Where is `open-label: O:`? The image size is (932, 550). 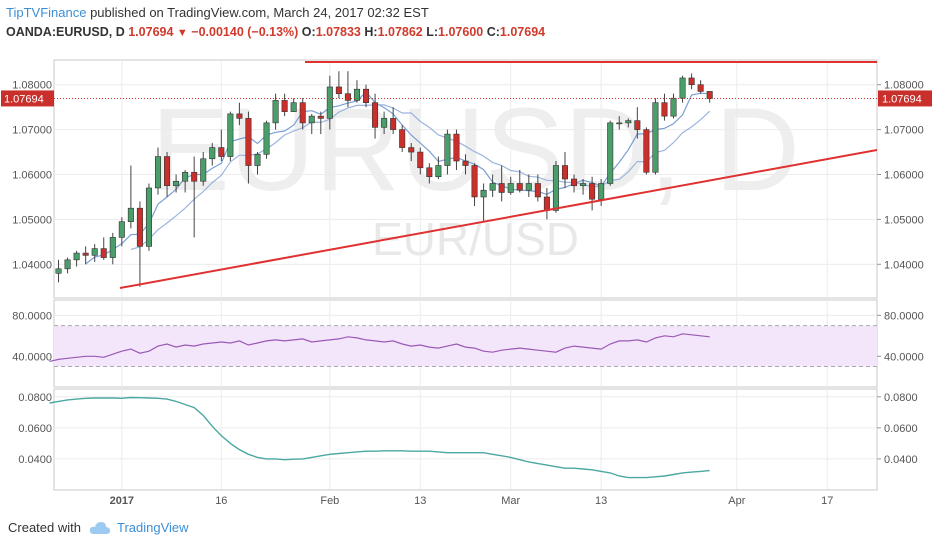 open-label: O: is located at coordinates (308, 32).